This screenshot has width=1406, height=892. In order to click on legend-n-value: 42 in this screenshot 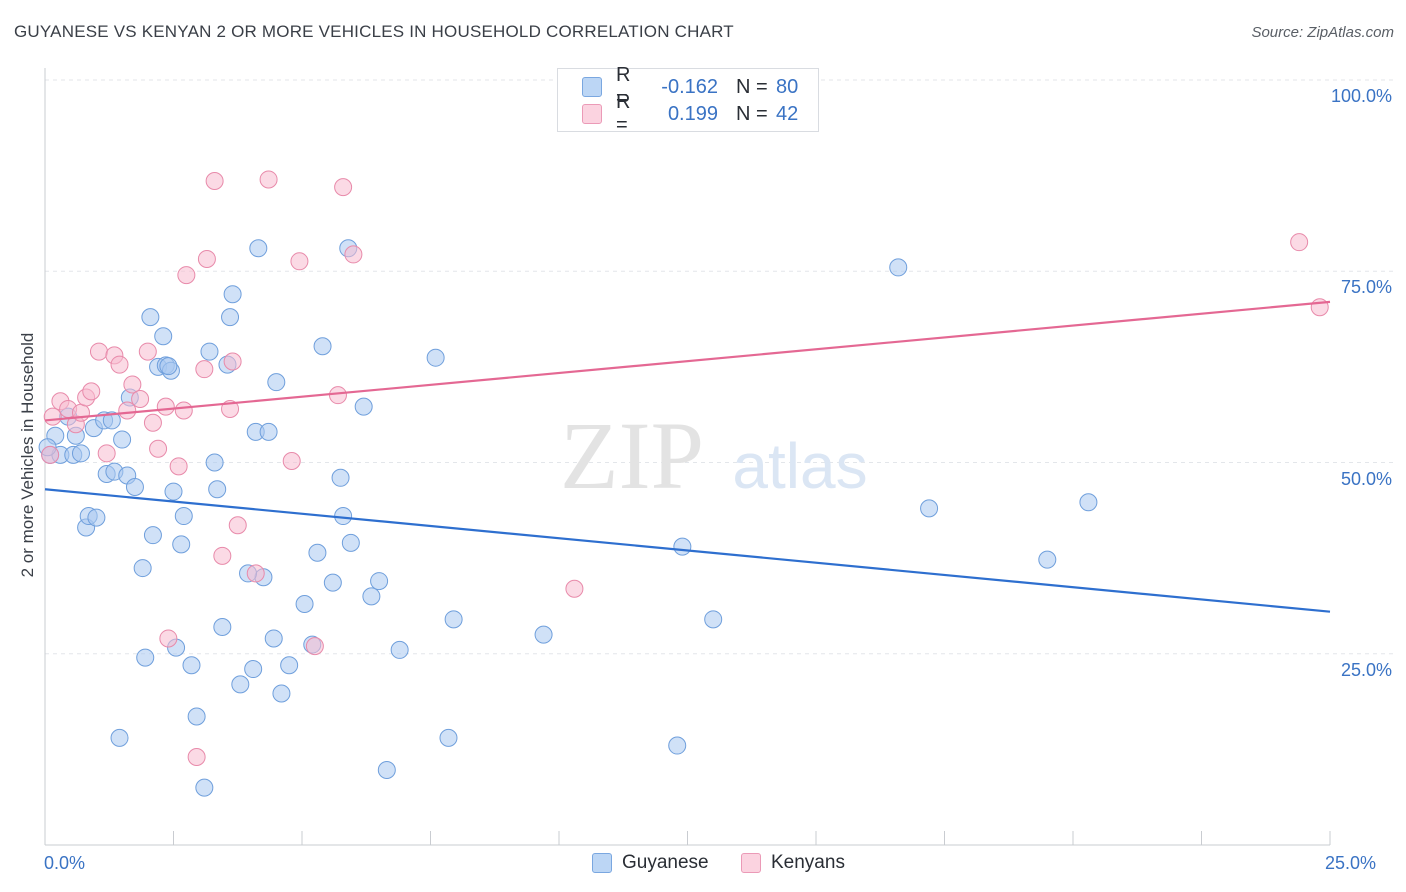, I will do `click(787, 113)`.